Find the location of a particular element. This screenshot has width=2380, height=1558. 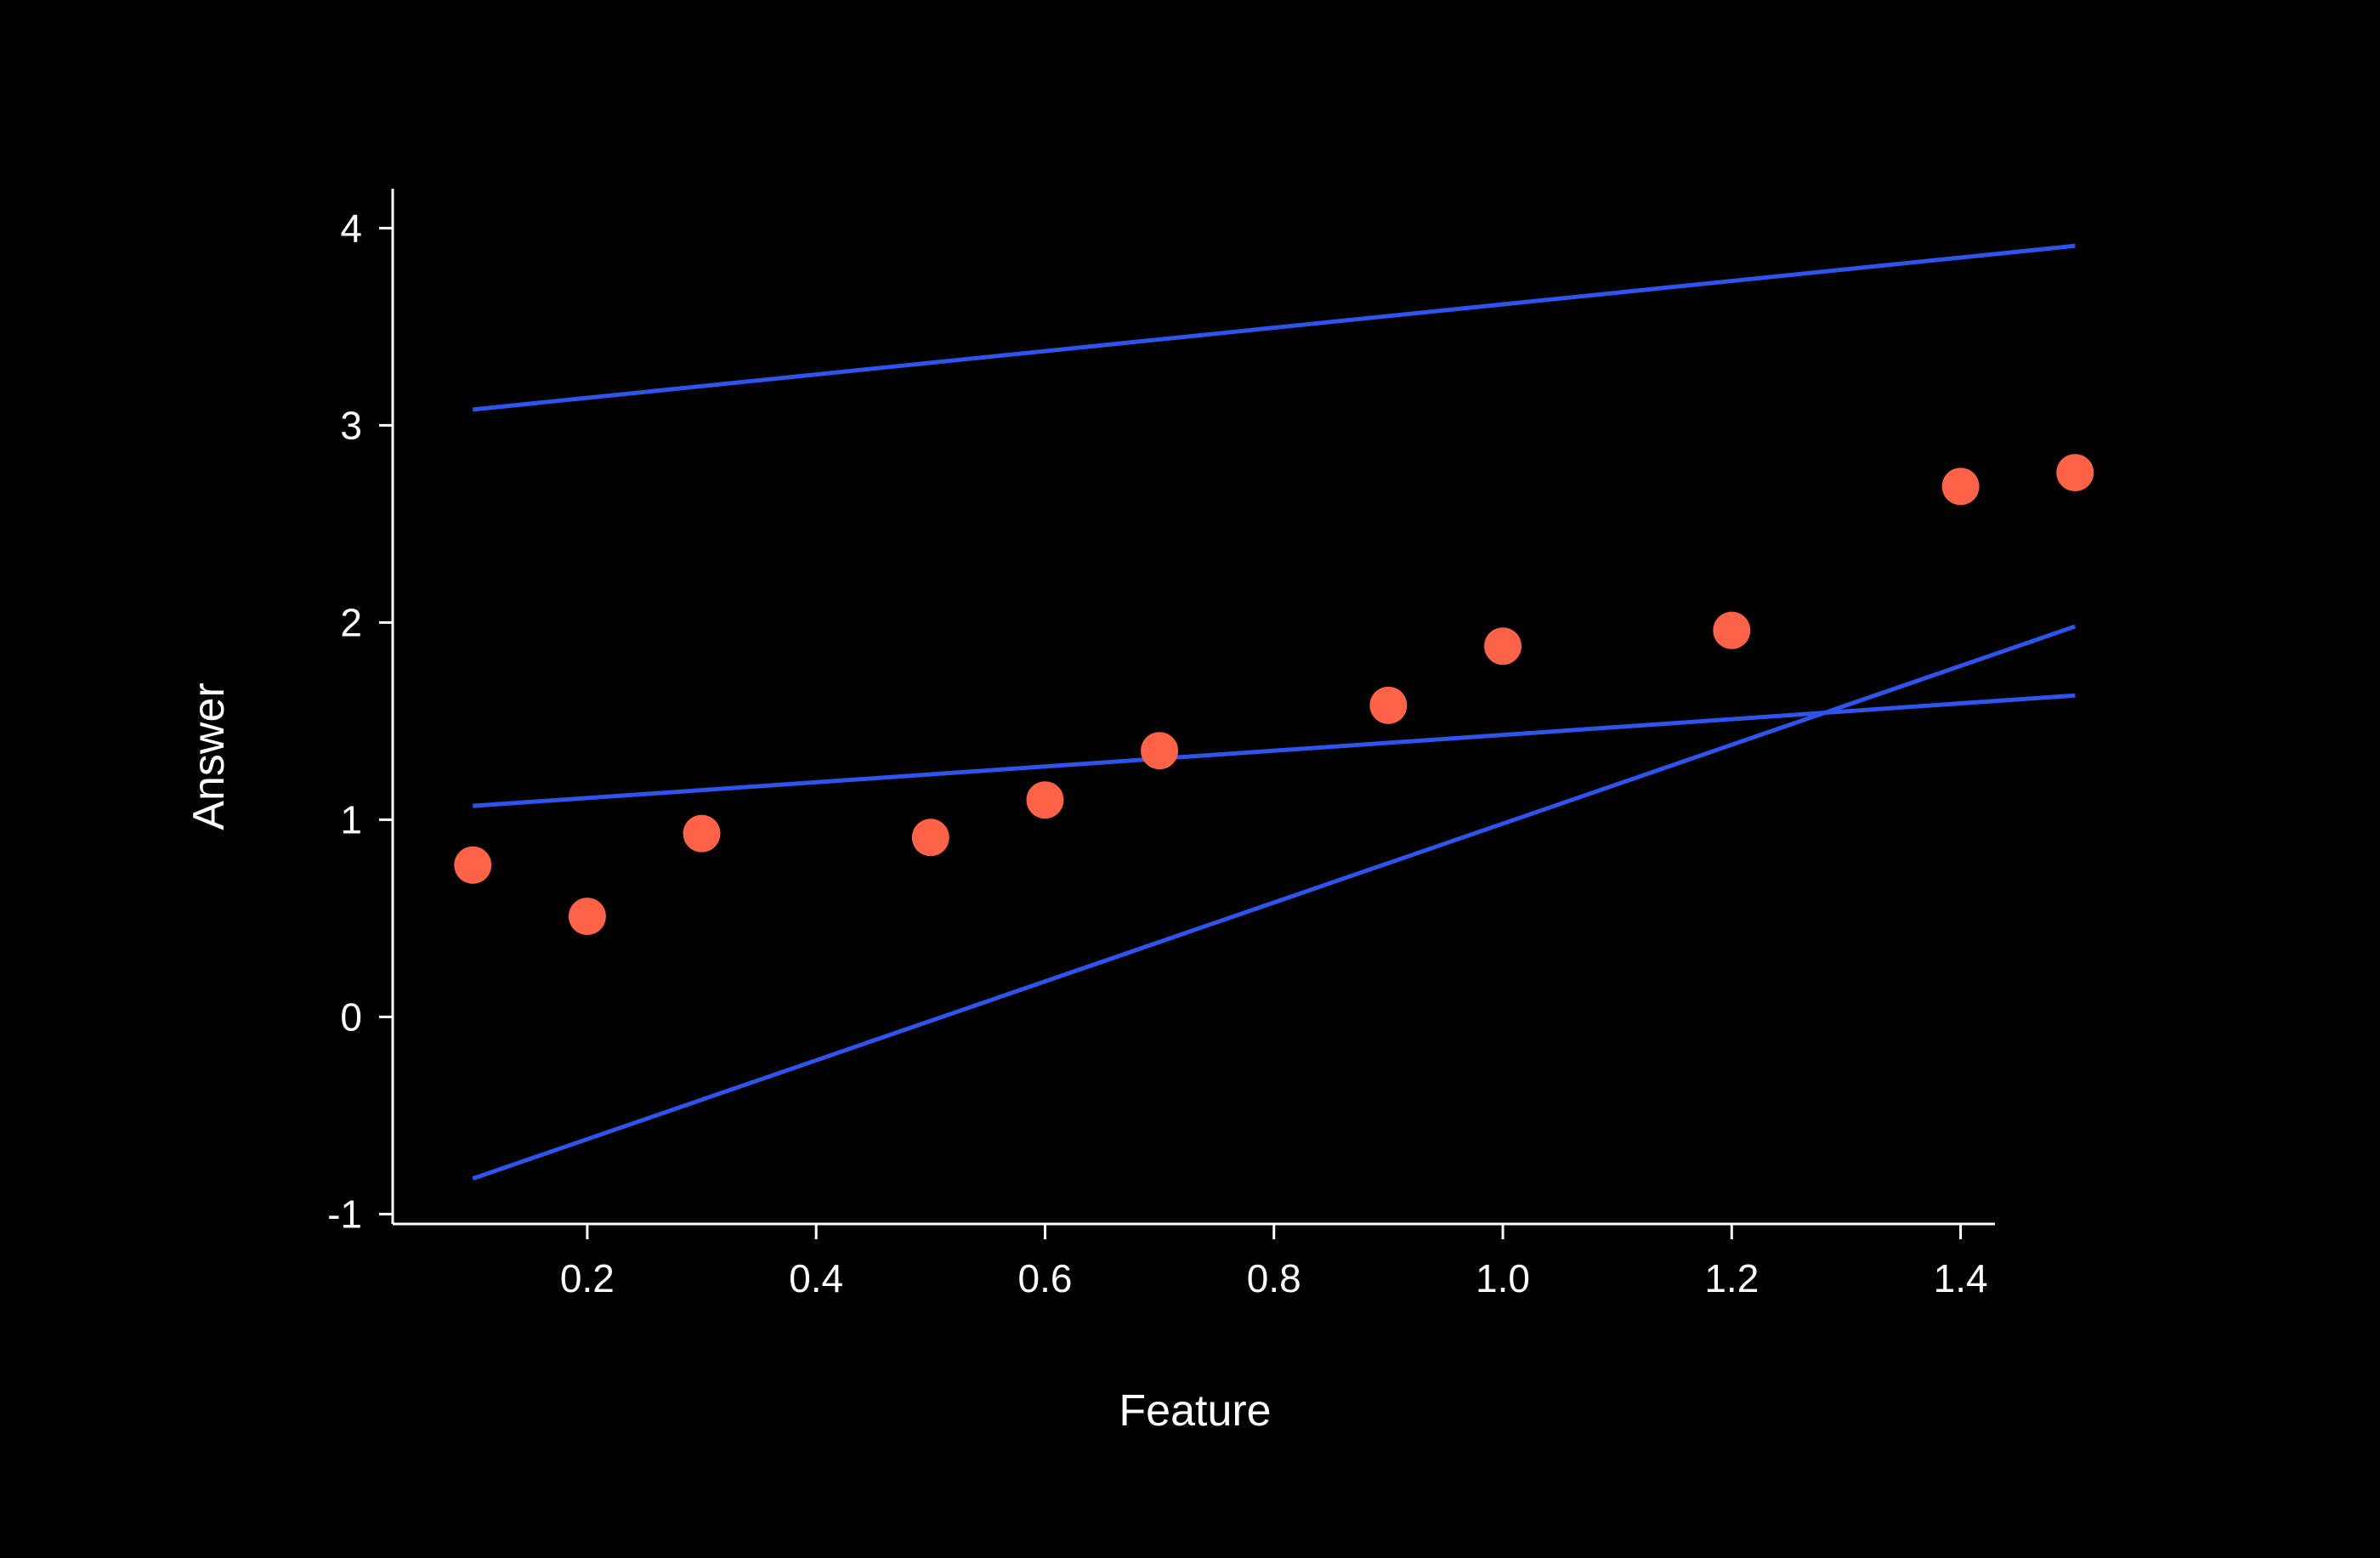

y-tick-label: 4 is located at coordinates (351, 228).